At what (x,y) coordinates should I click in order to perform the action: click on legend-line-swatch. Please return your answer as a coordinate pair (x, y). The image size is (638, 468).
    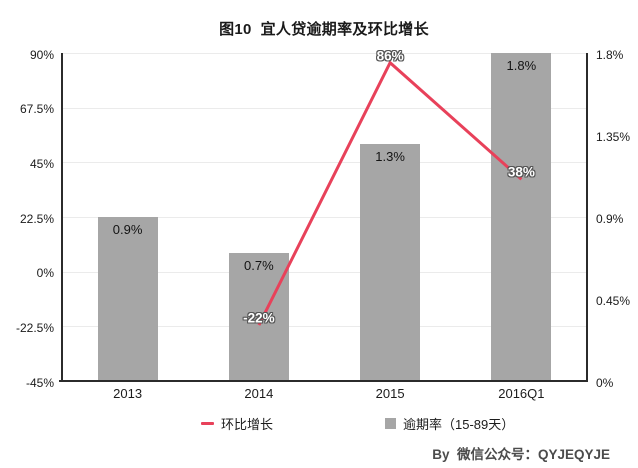
    Looking at the image, I should click on (207, 423).